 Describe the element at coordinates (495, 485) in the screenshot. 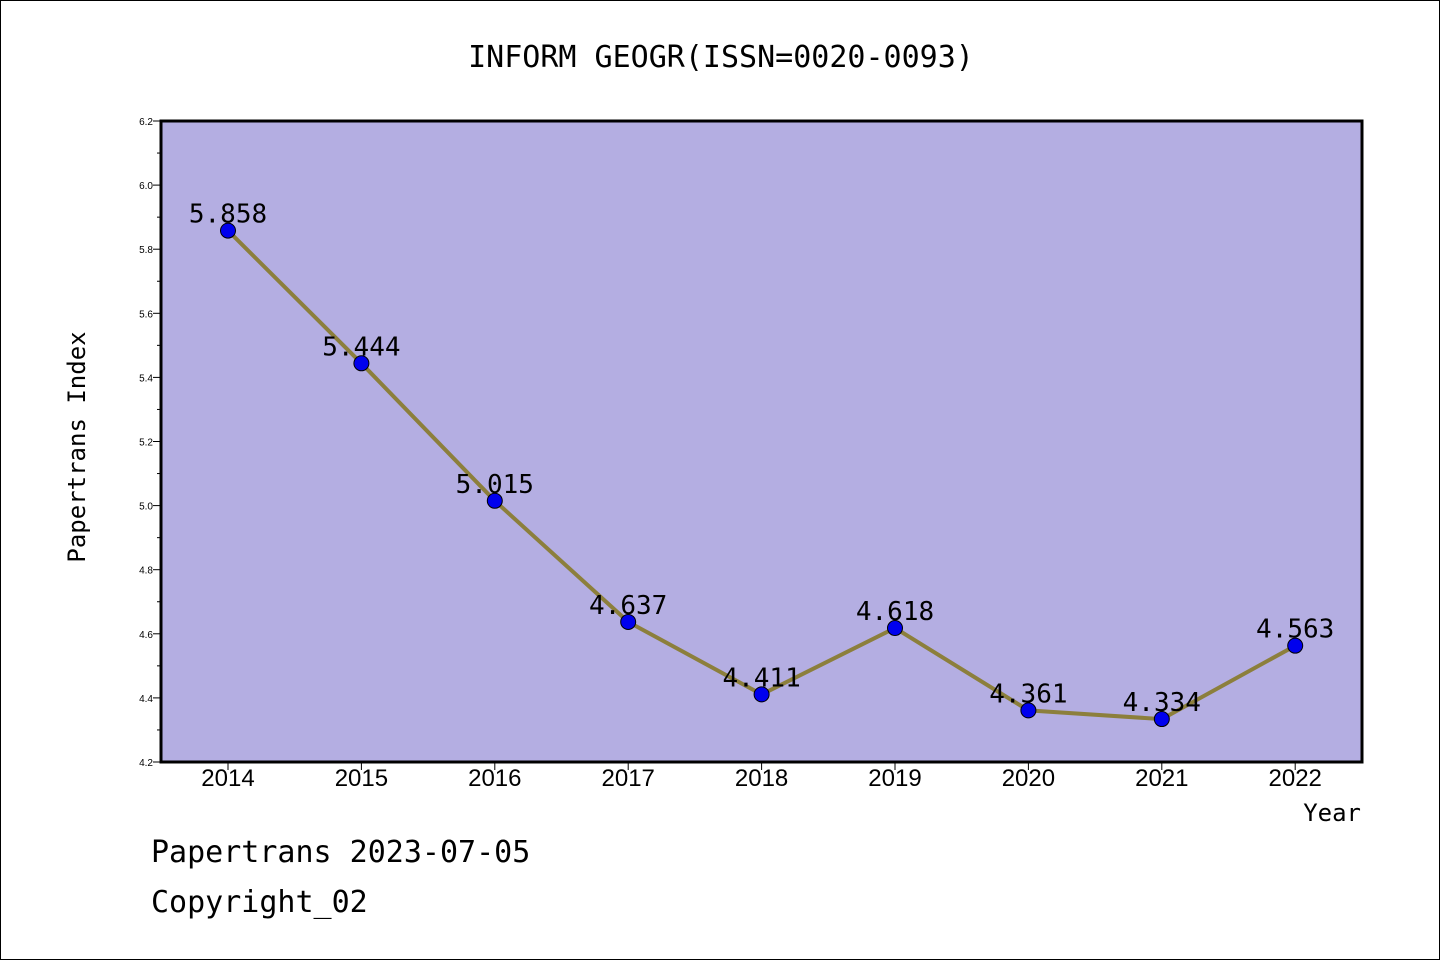

I see `data-label: 5.015` at that location.